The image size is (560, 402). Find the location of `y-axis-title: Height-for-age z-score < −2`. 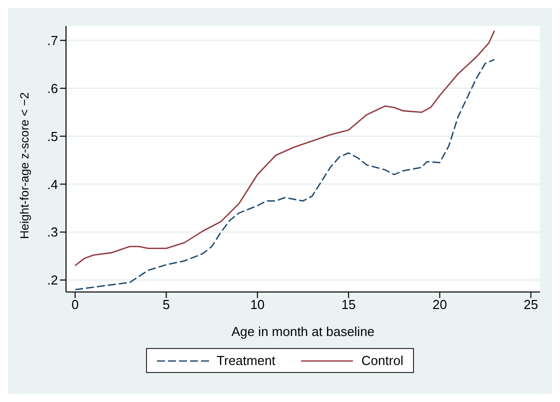

y-axis-title: Height-for-age z-score < −2 is located at coordinates (24, 165).